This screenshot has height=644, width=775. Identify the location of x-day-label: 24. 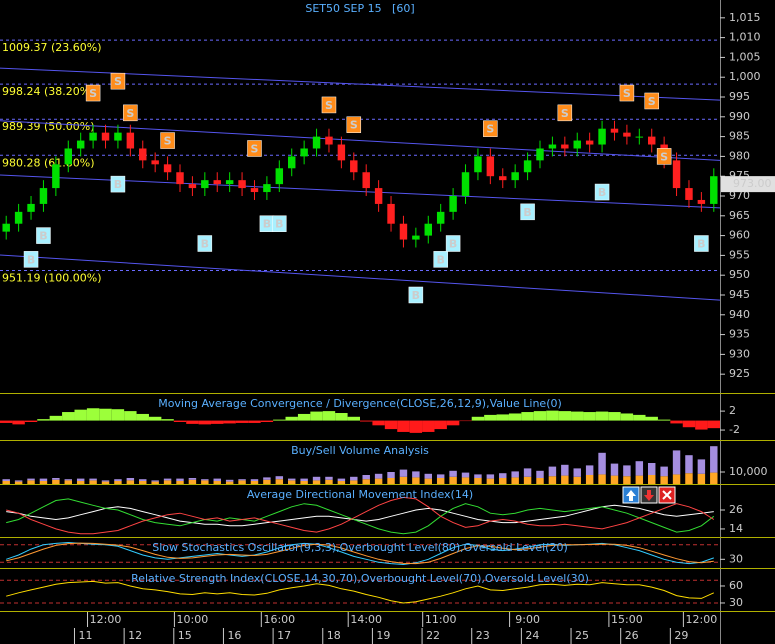
(532, 635).